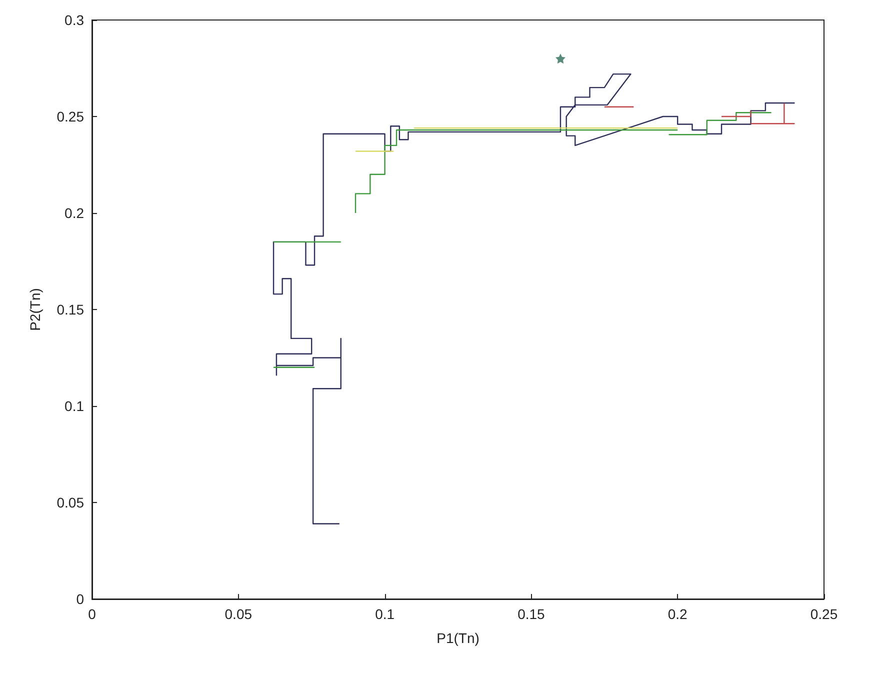 The image size is (887, 677). What do you see at coordinates (824, 614) in the screenshot?
I see `x-tick-label: 0.25` at bounding box center [824, 614].